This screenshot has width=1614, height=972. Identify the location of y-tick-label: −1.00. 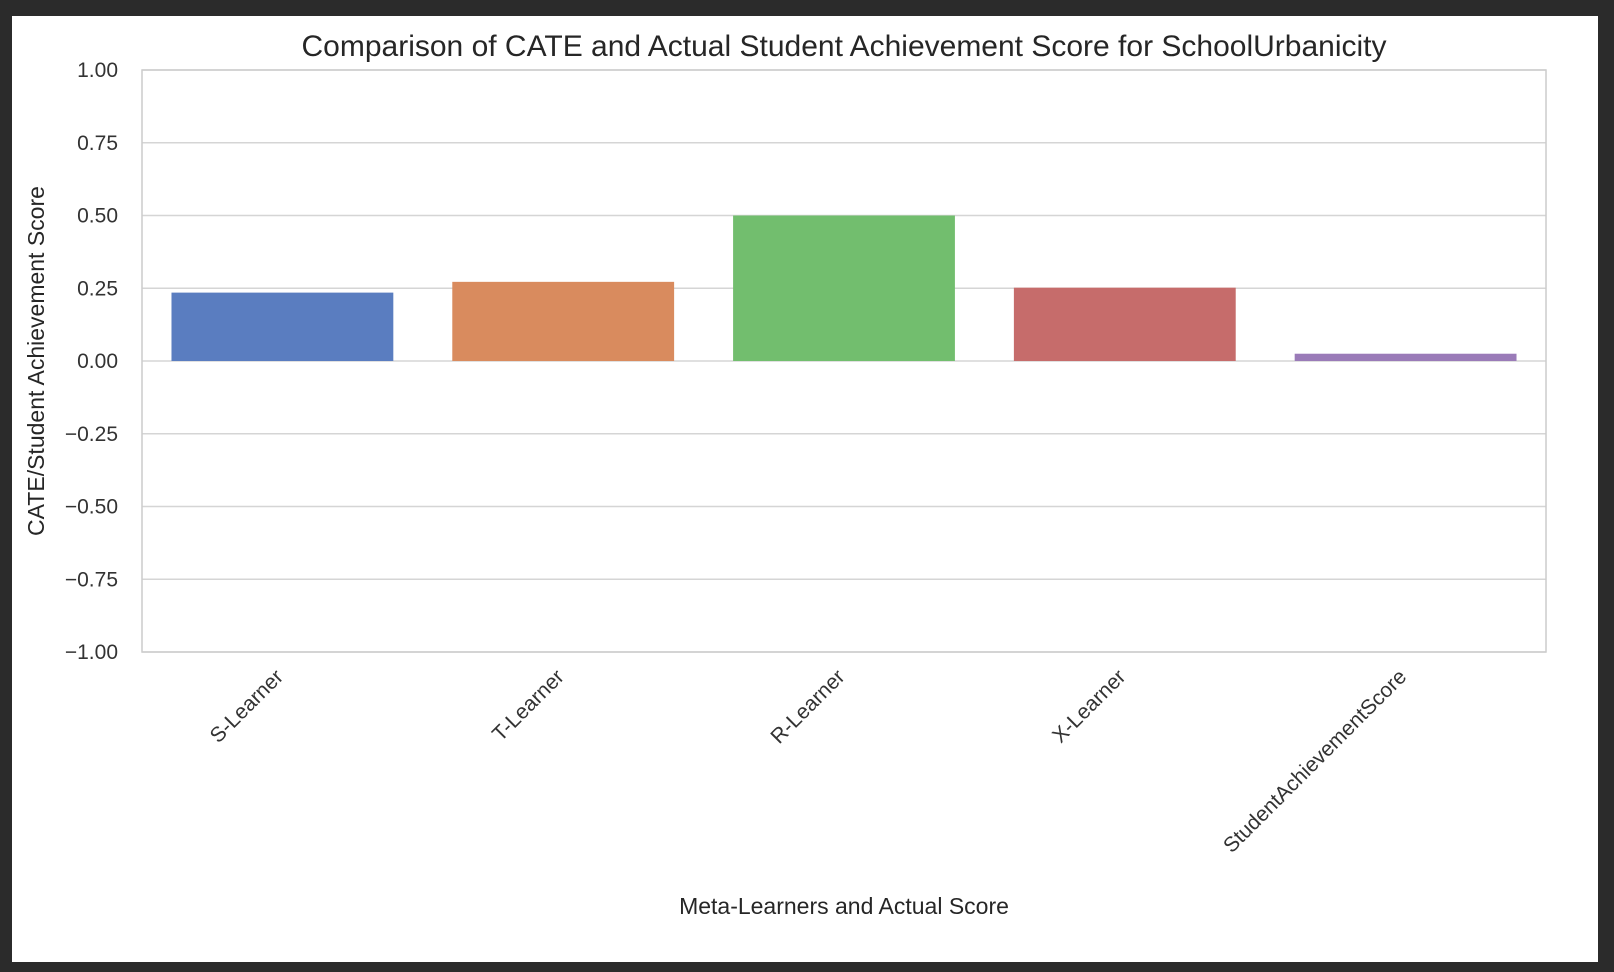
(91, 652).